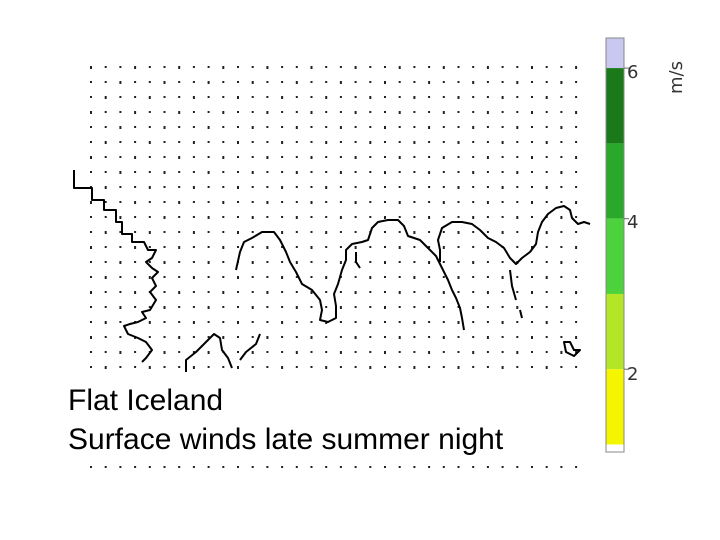  I want to click on color-scale-ticks, so click(626, 218).